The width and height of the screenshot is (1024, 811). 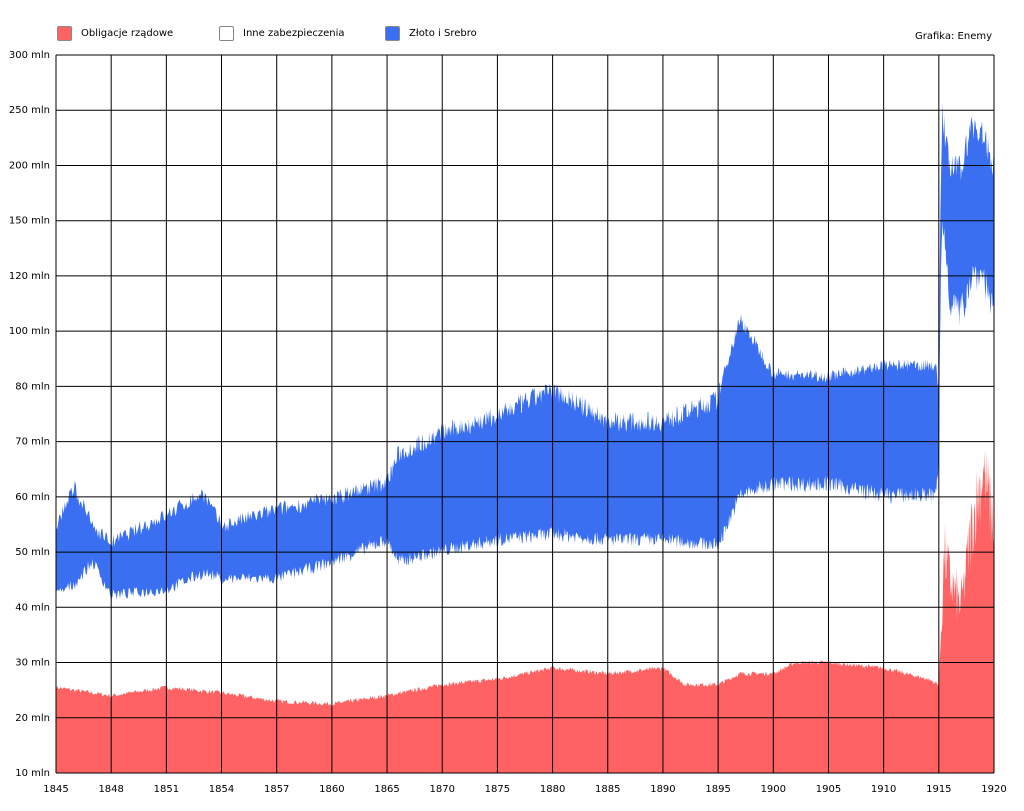 I want to click on legend-item-inne: Inne zabezpieczenia, so click(x=282, y=33).